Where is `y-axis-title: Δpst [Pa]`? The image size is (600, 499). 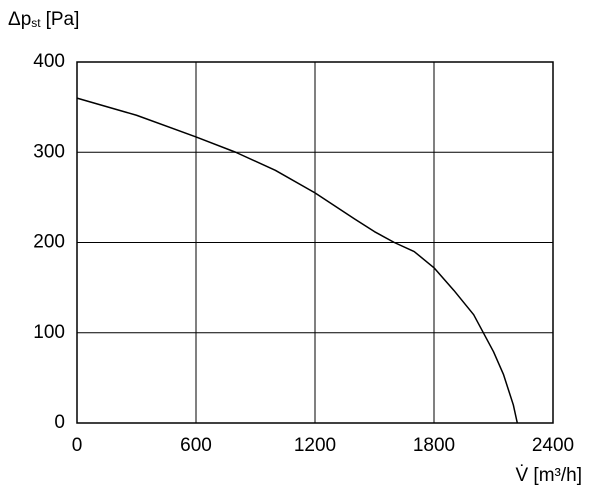
y-axis-title: Δpst [Pa] is located at coordinates (43, 19).